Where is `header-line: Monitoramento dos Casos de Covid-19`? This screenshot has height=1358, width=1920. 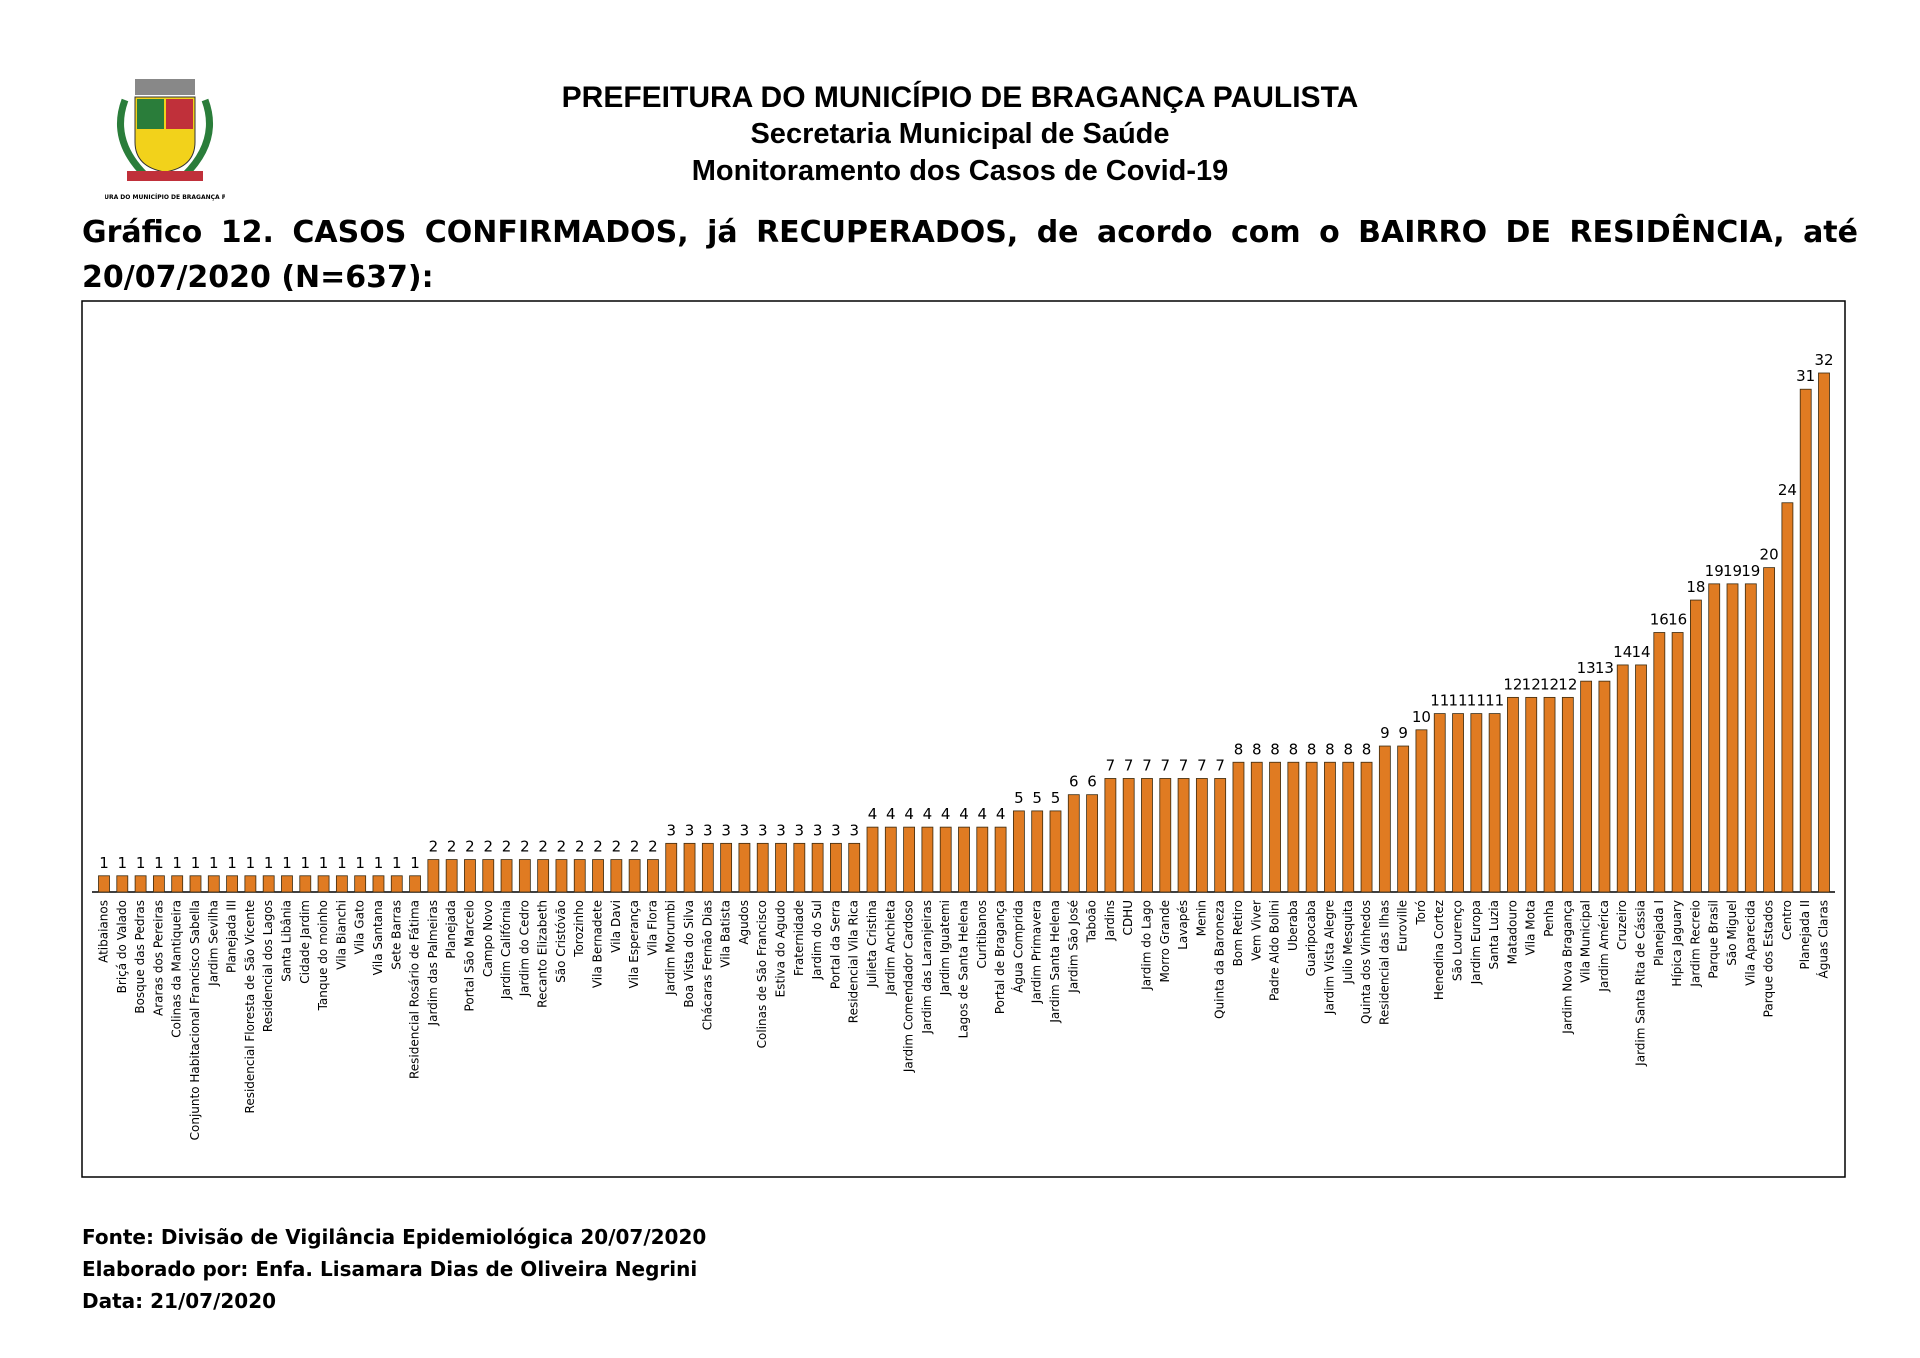 header-line: Monitoramento dos Casos de Covid-19 is located at coordinates (960, 171).